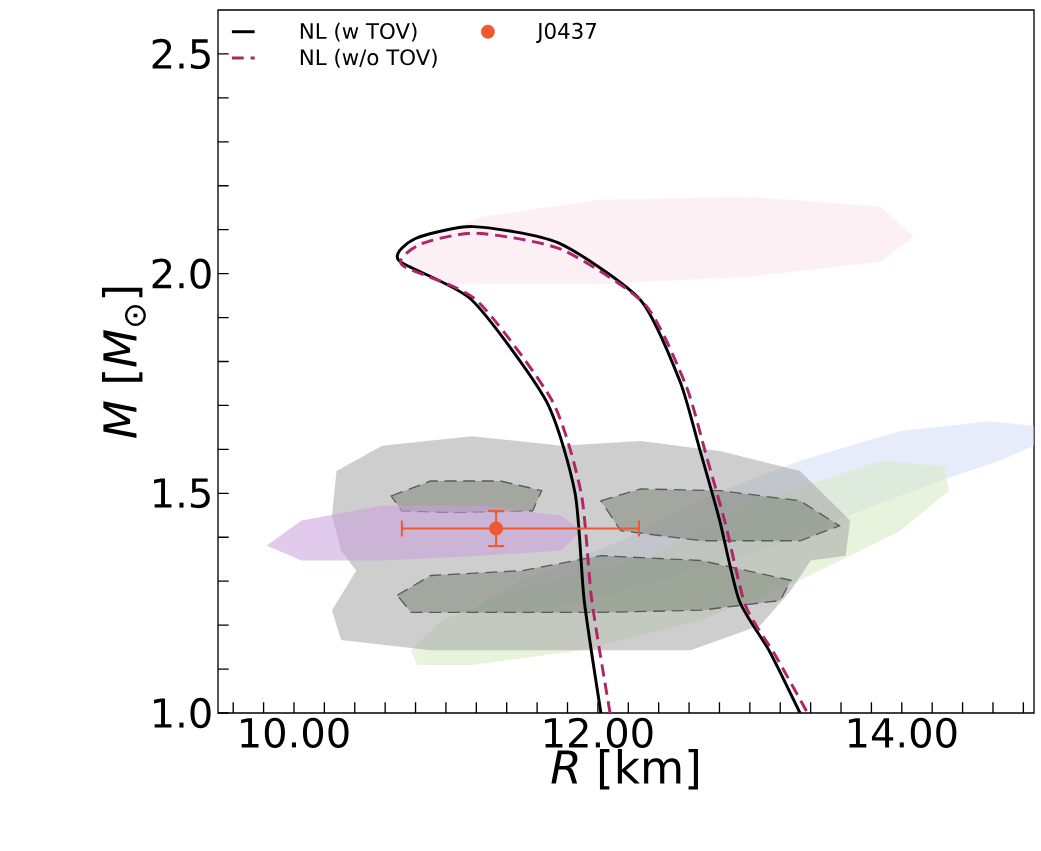  I want to click on legend-label: J0437, so click(566, 32).